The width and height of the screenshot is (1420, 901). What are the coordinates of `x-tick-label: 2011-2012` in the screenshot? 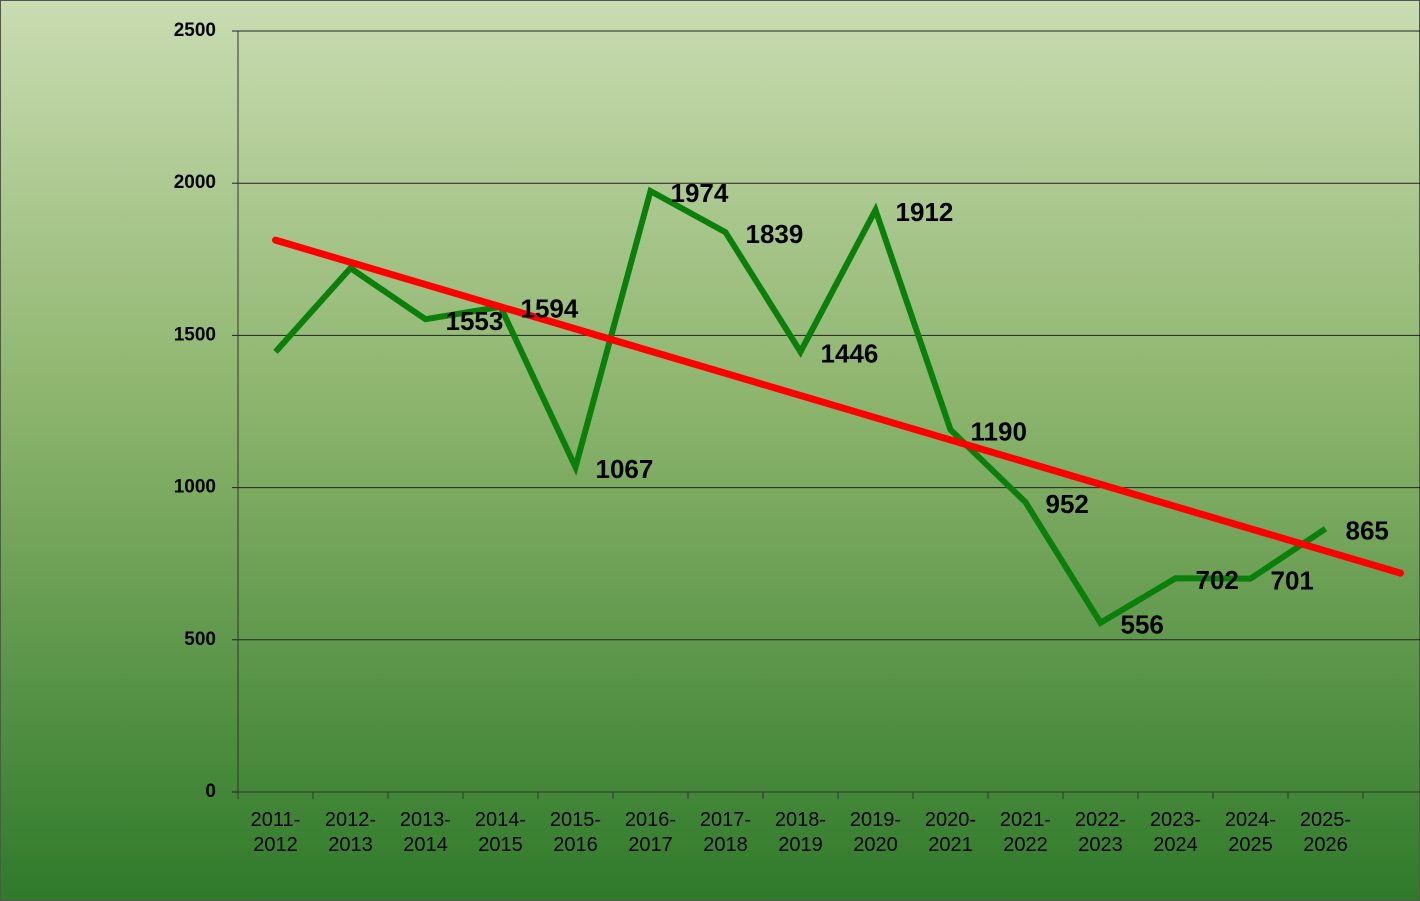 It's located at (275, 832).